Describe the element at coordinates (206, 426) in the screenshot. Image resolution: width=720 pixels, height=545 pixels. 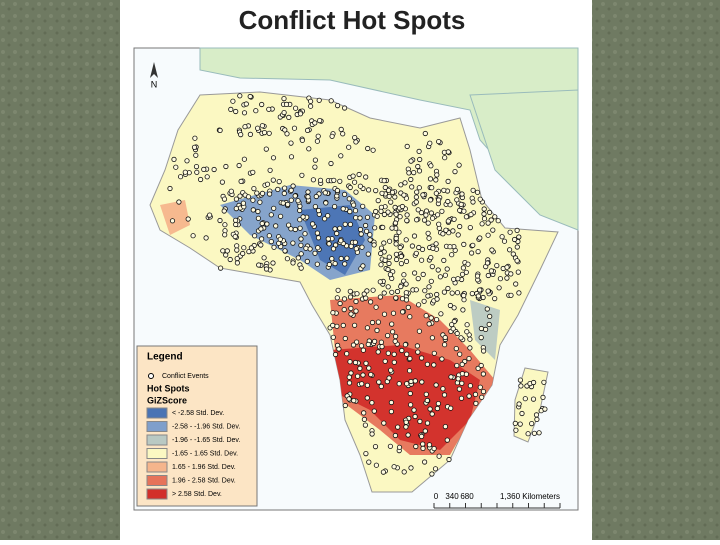
I see `legend-class-label: -2.58 - -1.96 Std. Dev.` at that location.